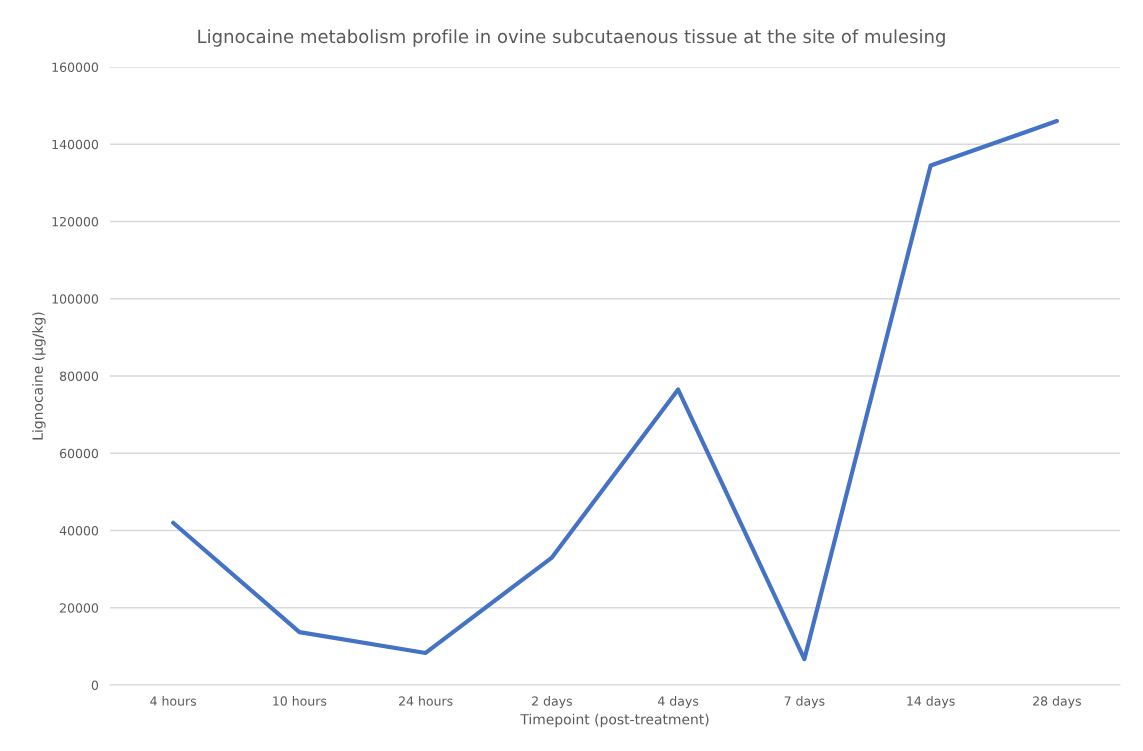  What do you see at coordinates (95, 685) in the screenshot?
I see `y-tick-label: 0` at bounding box center [95, 685].